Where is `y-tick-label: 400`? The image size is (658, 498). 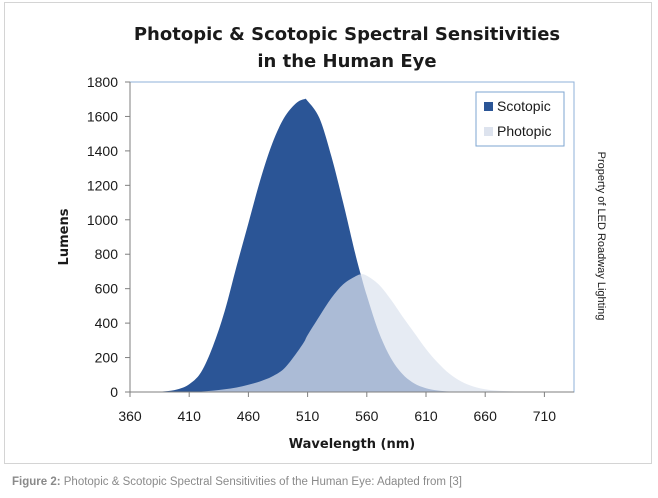 y-tick-label: 400 is located at coordinates (107, 323).